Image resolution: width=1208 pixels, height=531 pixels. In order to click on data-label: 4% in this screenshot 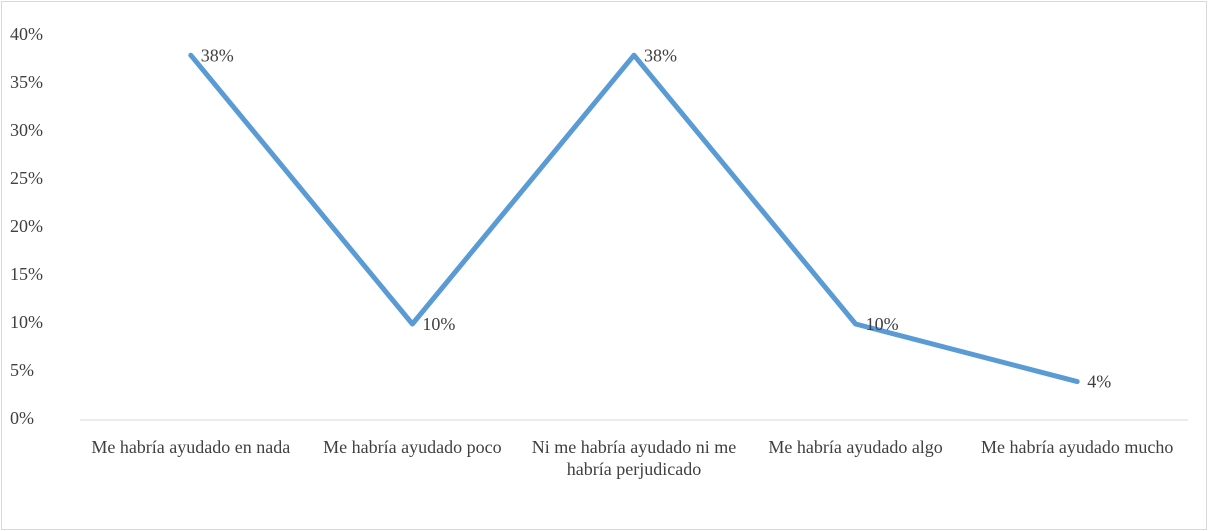, I will do `click(1099, 382)`.